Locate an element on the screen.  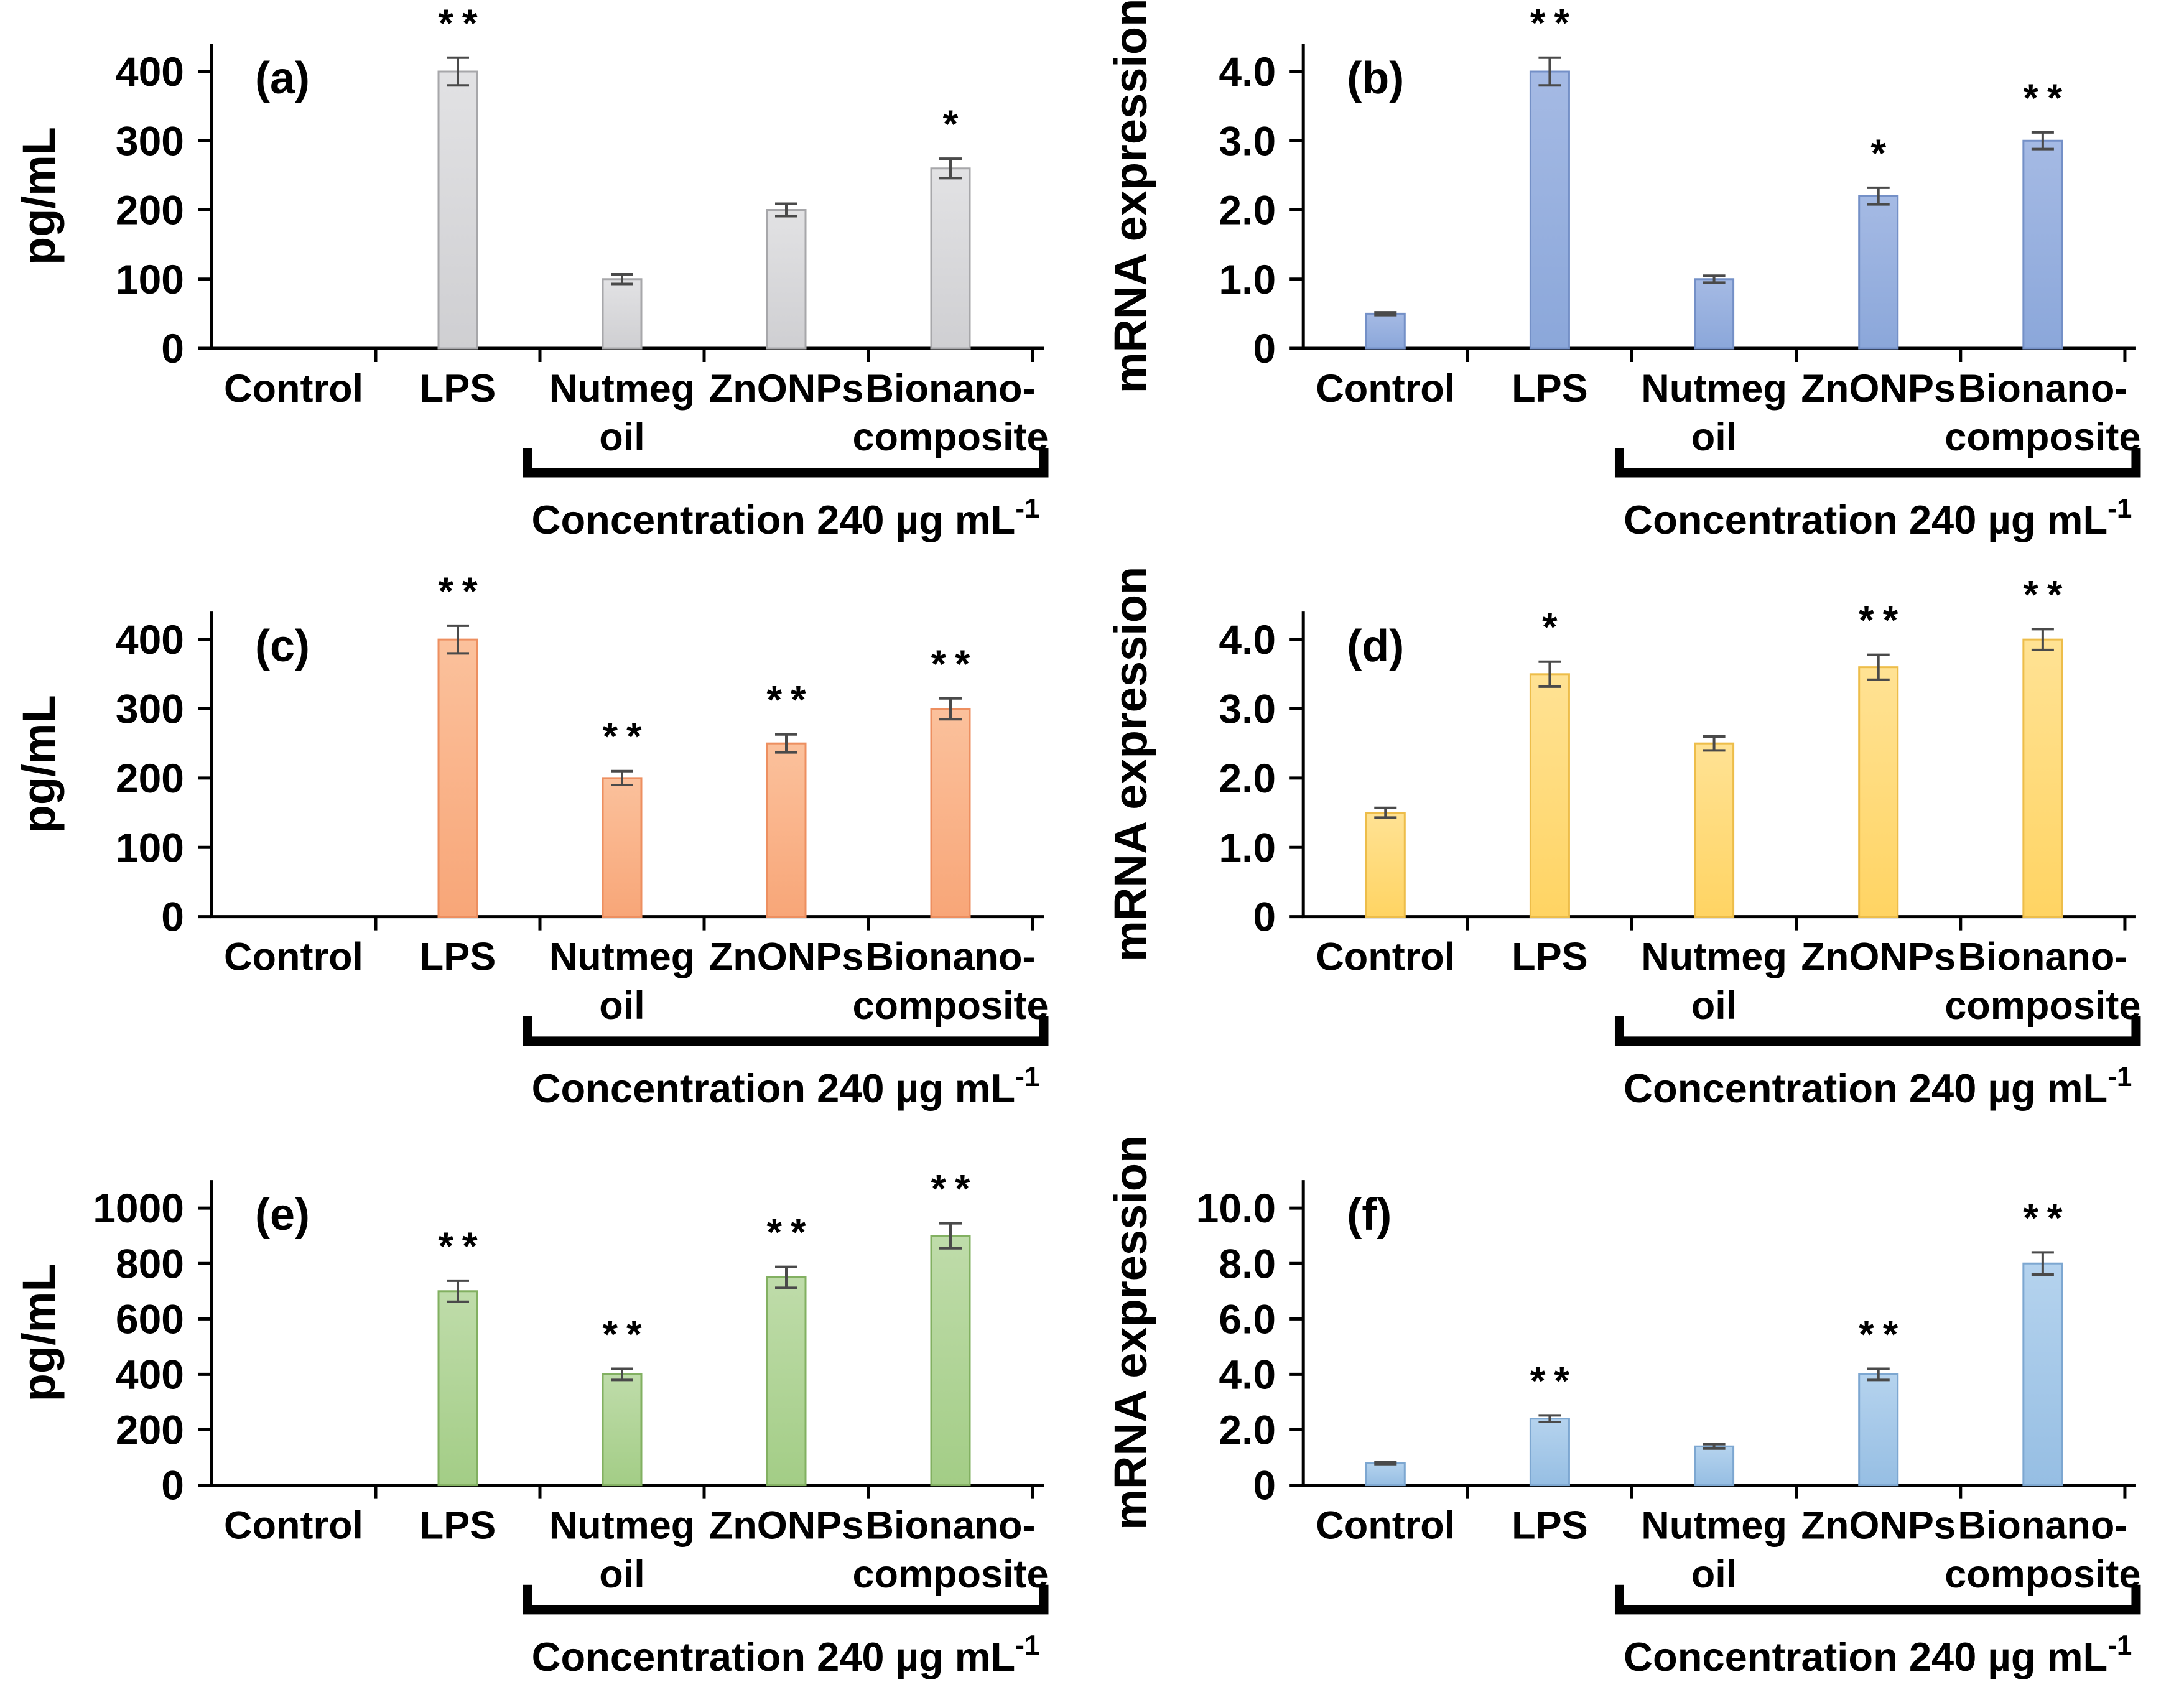
y-tick-label: 600 is located at coordinates (150, 1319).